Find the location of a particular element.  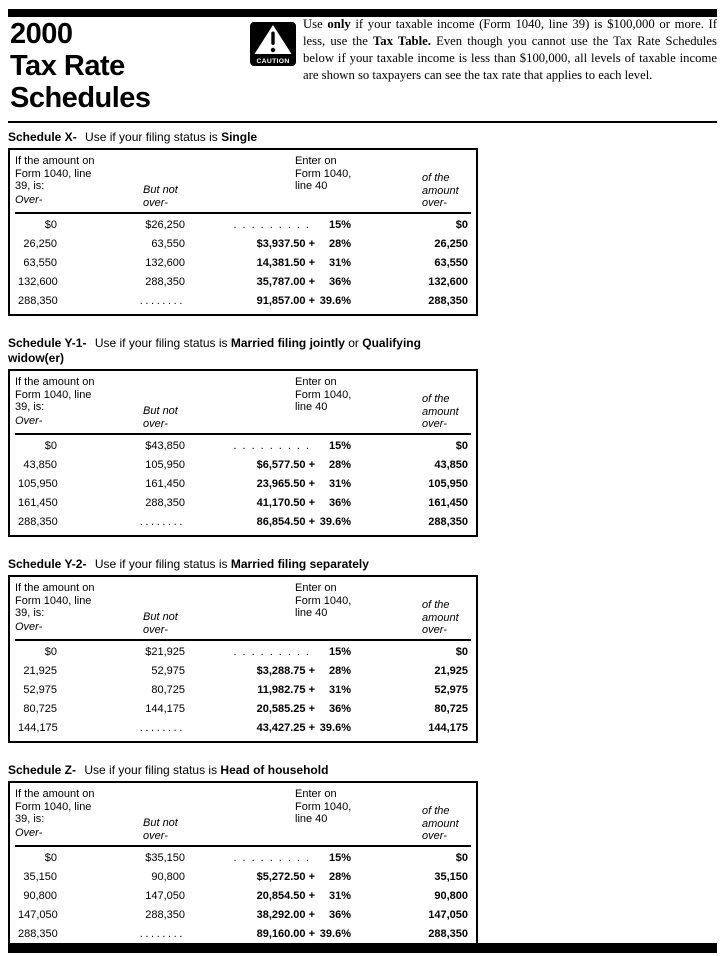

cell-base-tax: 41,170.50 + is located at coordinates (285, 503).